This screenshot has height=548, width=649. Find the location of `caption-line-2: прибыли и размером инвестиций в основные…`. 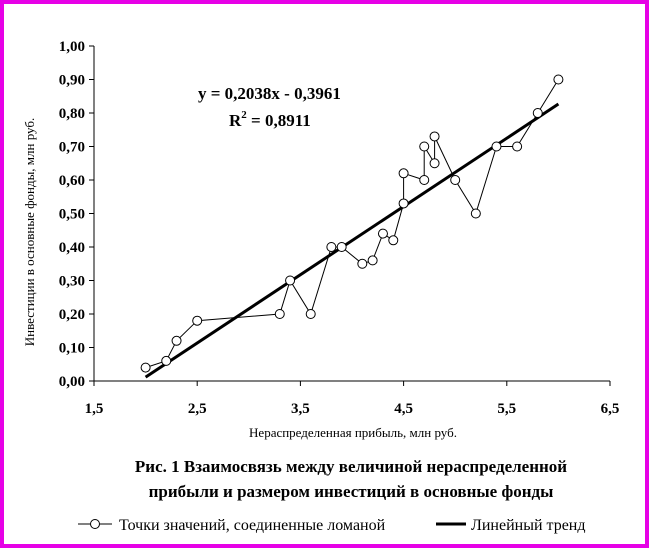

caption-line-2: прибыли и размером инвестиций в основные… is located at coordinates (351, 491).